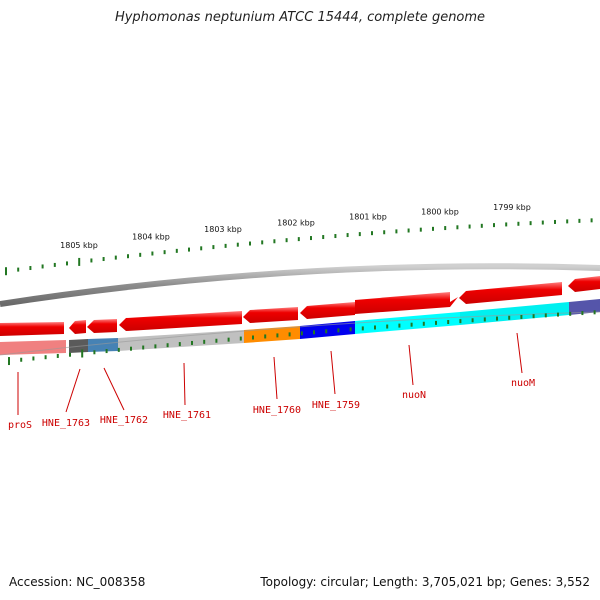  Describe the element at coordinates (124, 420) in the screenshot. I see `gene-label-HNE_1762: HNE_1762` at that location.